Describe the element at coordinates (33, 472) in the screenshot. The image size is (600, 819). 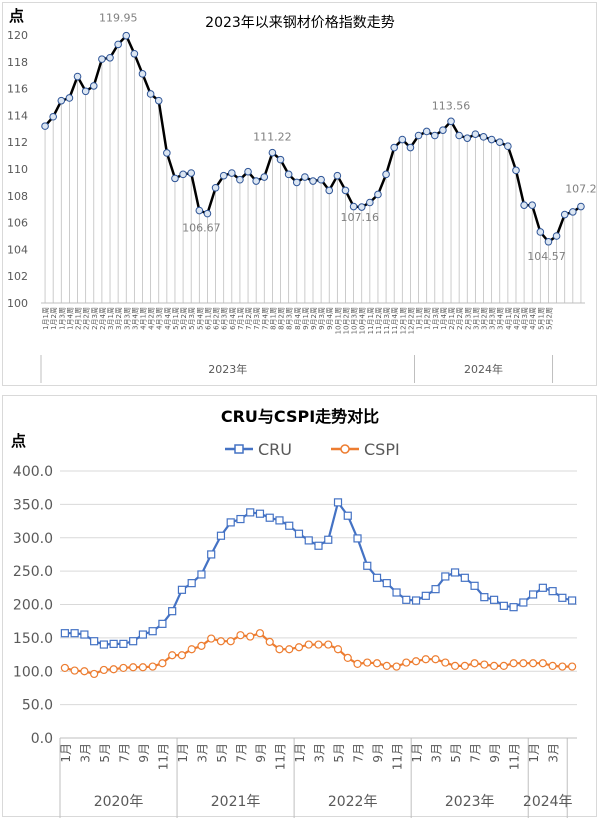
I see `y-tick-label: 400.0` at that location.